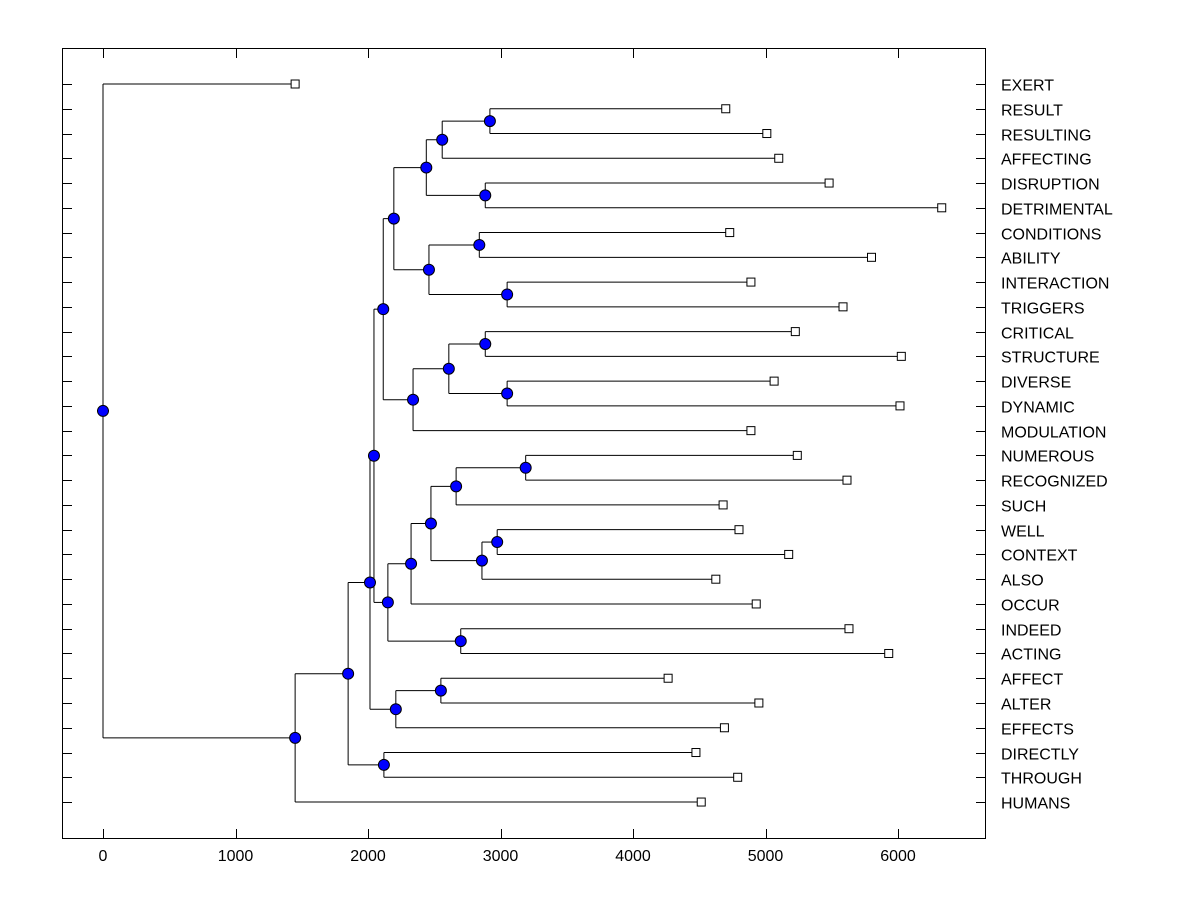  What do you see at coordinates (766, 856) in the screenshot?
I see `x-tick-label: 5000` at bounding box center [766, 856].